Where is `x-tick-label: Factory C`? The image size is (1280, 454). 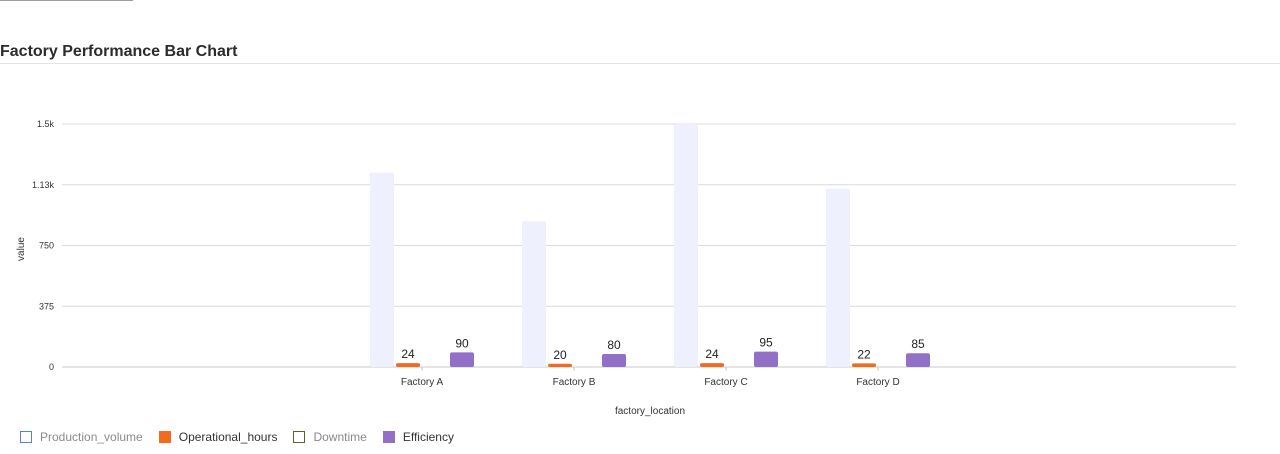
x-tick-label: Factory C is located at coordinates (725, 382).